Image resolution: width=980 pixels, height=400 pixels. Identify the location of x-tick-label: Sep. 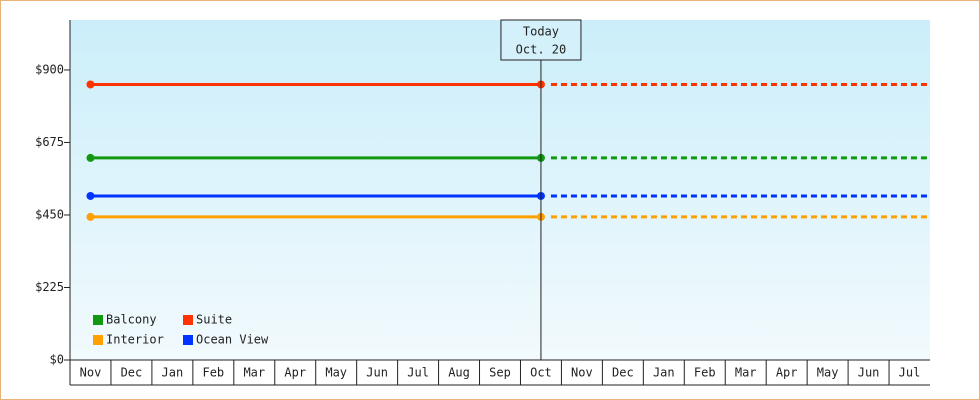
(500, 373).